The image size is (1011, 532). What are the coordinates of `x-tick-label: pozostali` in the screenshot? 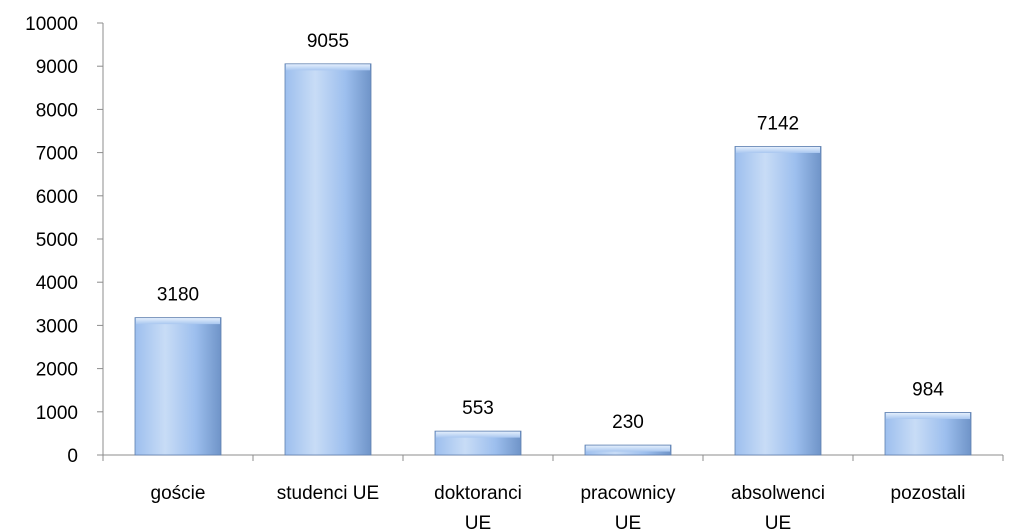 It's located at (928, 493).